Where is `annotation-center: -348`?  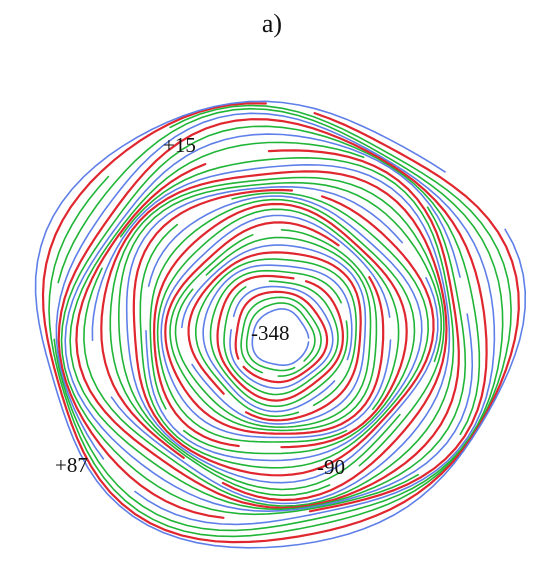 annotation-center: -348 is located at coordinates (270, 333).